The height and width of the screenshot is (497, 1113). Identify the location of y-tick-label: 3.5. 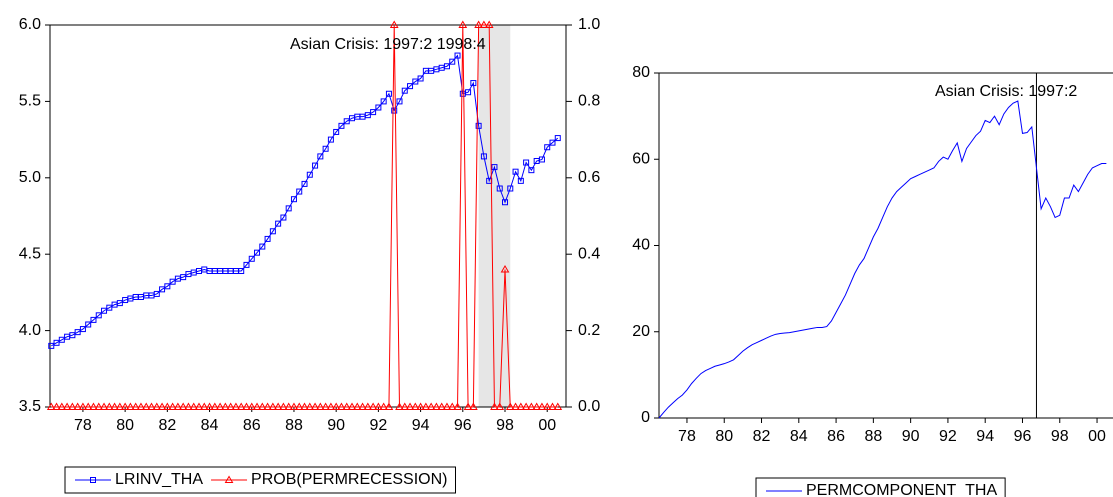
(30, 406).